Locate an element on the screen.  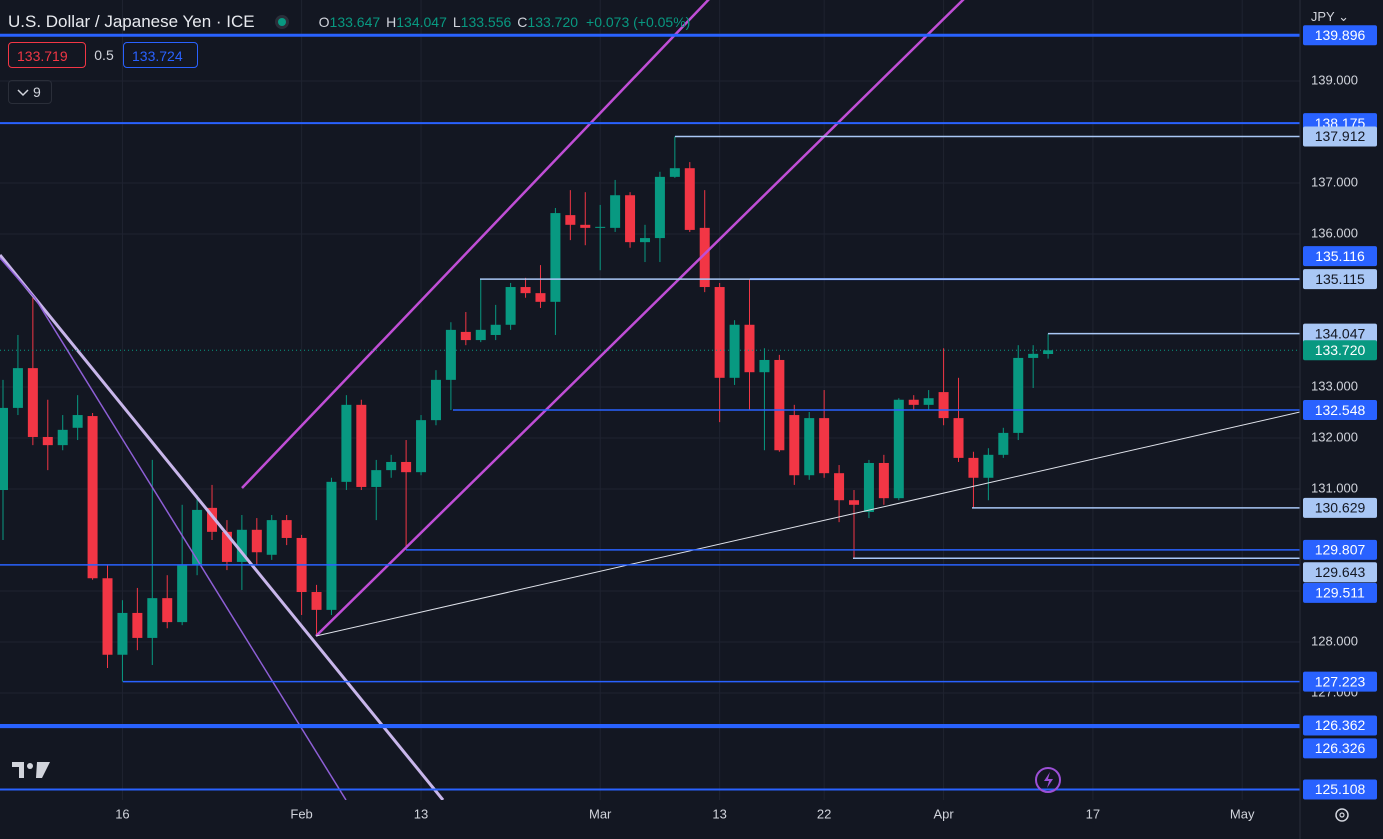
alert-icon is located at coordinates (1048, 780).